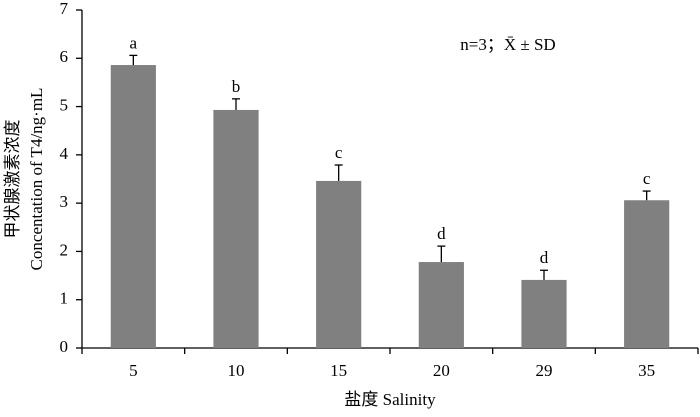 The width and height of the screenshot is (700, 417). I want to click on x-tick-label: 29, so click(544, 370).